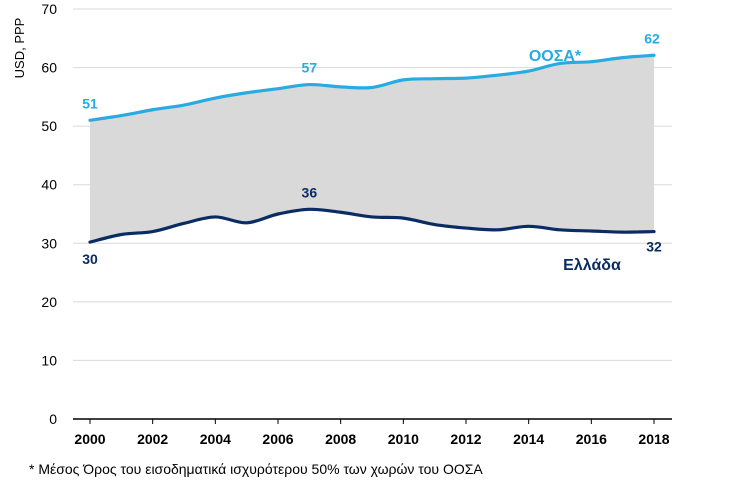 The height and width of the screenshot is (489, 747). Describe the element at coordinates (653, 439) in the screenshot. I see `x-tick-label-2018: 2018` at that location.